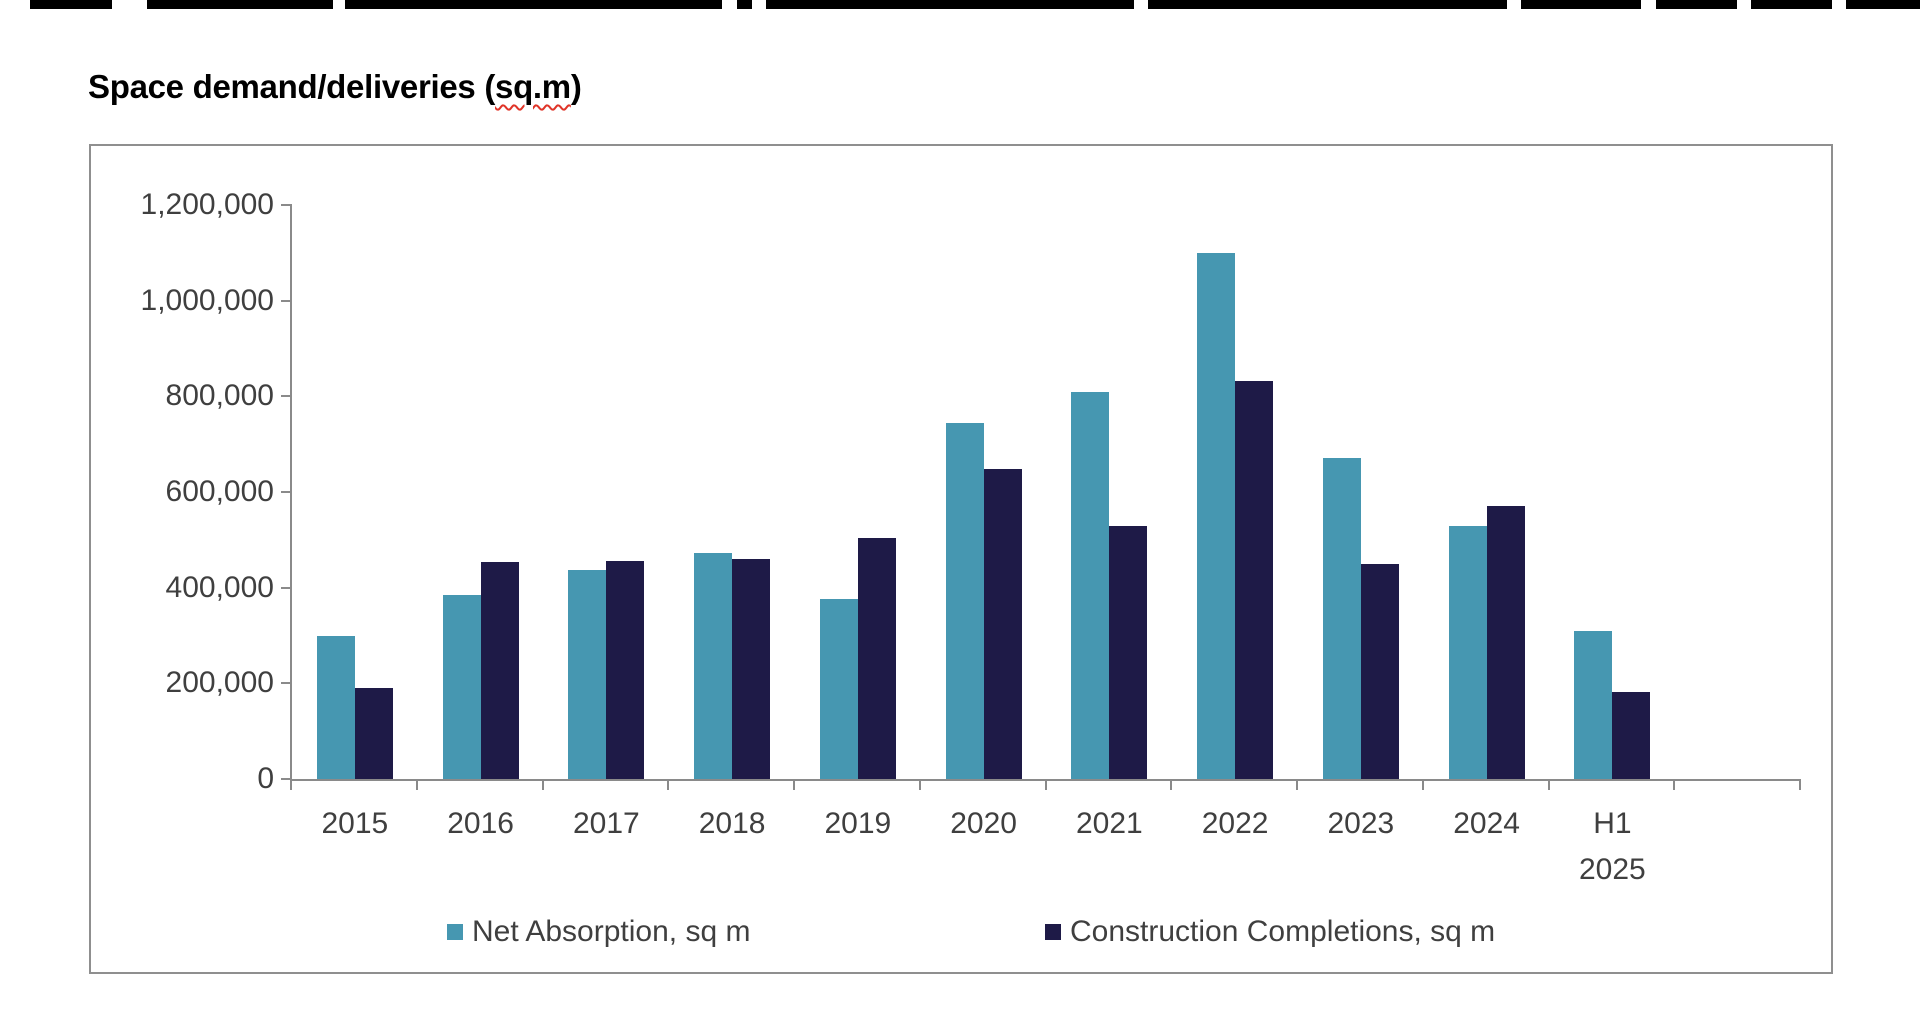  I want to click on chart-title-misspelled-word: sq.m, so click(533, 86).